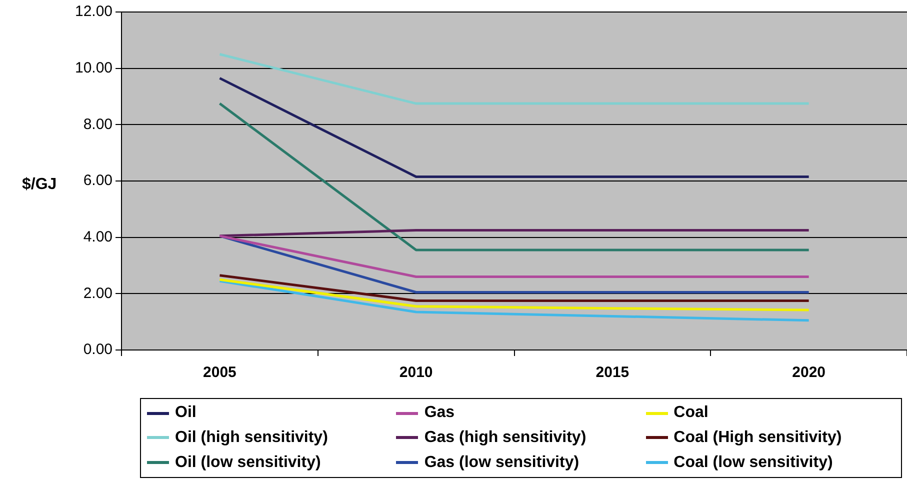 The image size is (907, 482). I want to click on legend-label: Gas (high sensitivity), so click(505, 437).